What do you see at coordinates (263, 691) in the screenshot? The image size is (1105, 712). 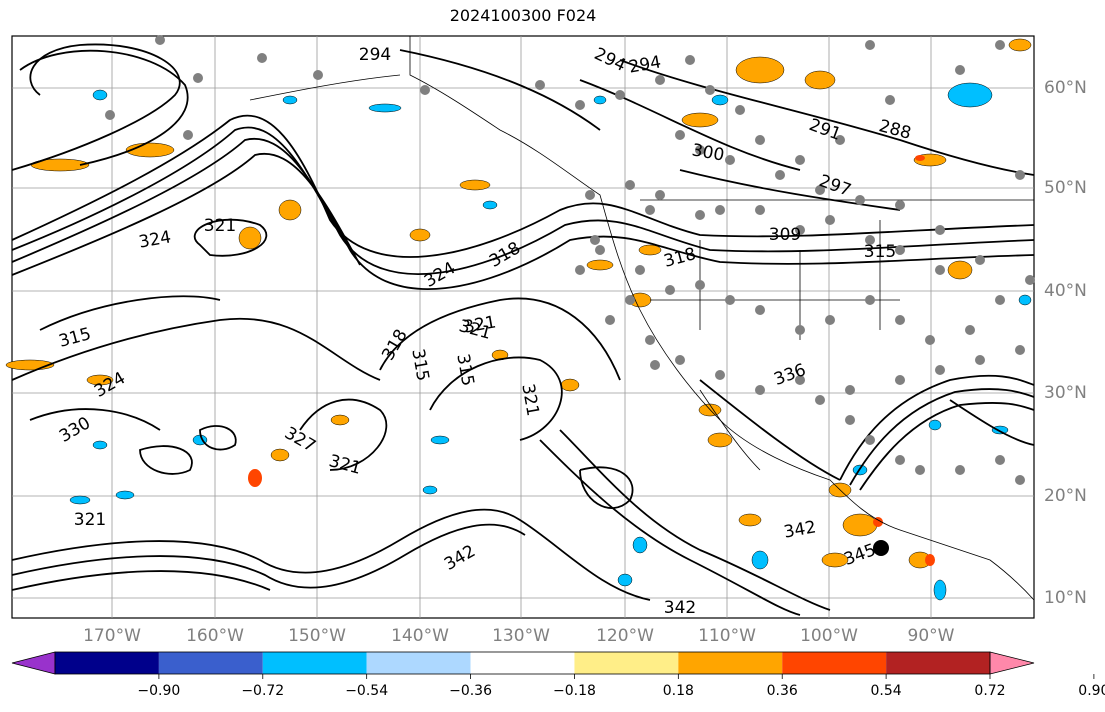 I see `colorbar-tick-label: −0.72` at bounding box center [263, 691].